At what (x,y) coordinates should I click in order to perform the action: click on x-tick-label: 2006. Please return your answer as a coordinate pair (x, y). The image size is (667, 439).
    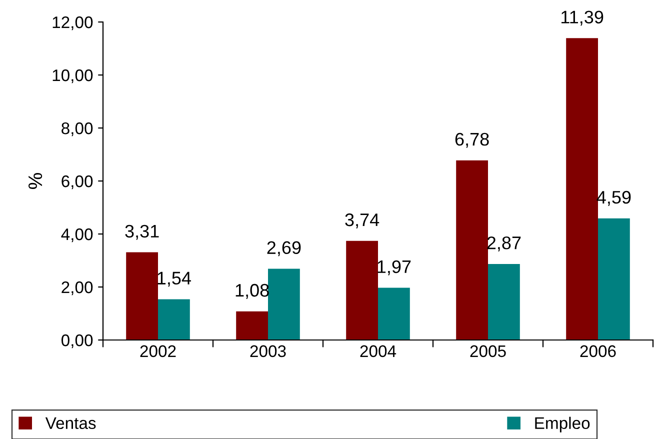
    Looking at the image, I should click on (598, 351).